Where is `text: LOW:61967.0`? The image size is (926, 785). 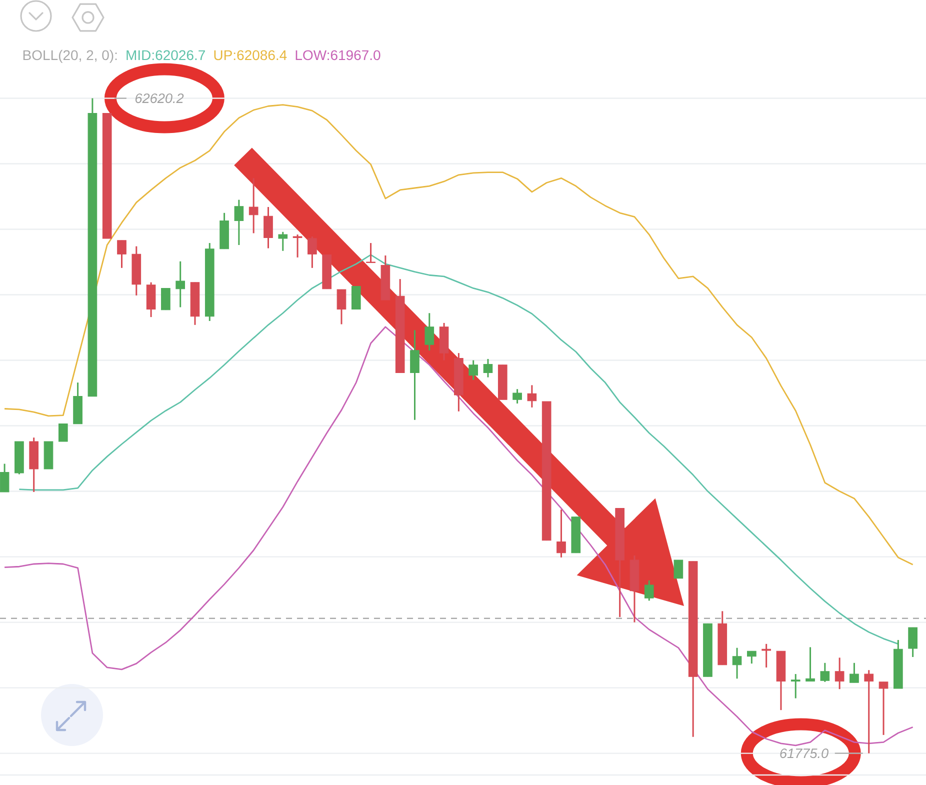
text: LOW:61967.0 is located at coordinates (338, 55).